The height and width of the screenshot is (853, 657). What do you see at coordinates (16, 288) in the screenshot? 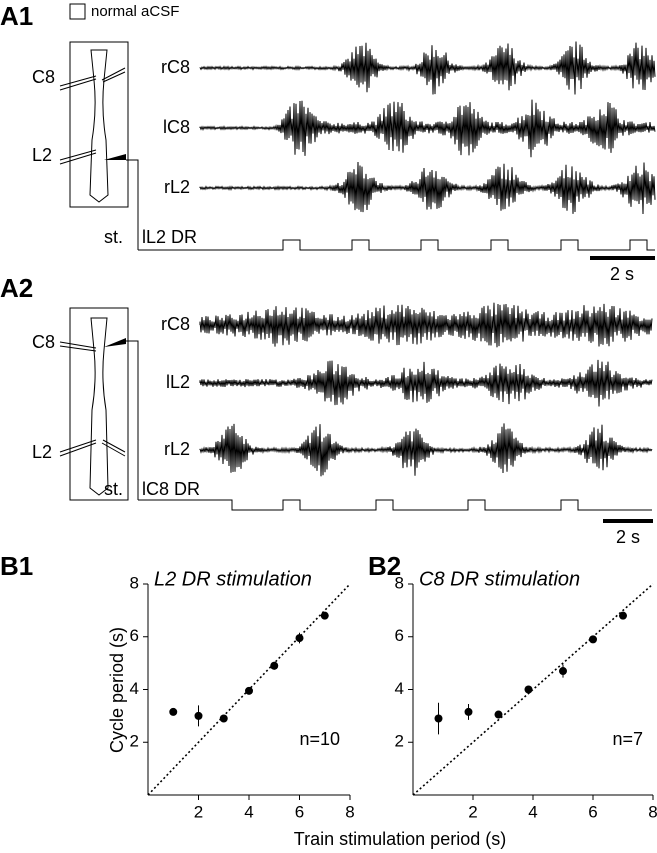
I see `panel-label: A2` at bounding box center [16, 288].